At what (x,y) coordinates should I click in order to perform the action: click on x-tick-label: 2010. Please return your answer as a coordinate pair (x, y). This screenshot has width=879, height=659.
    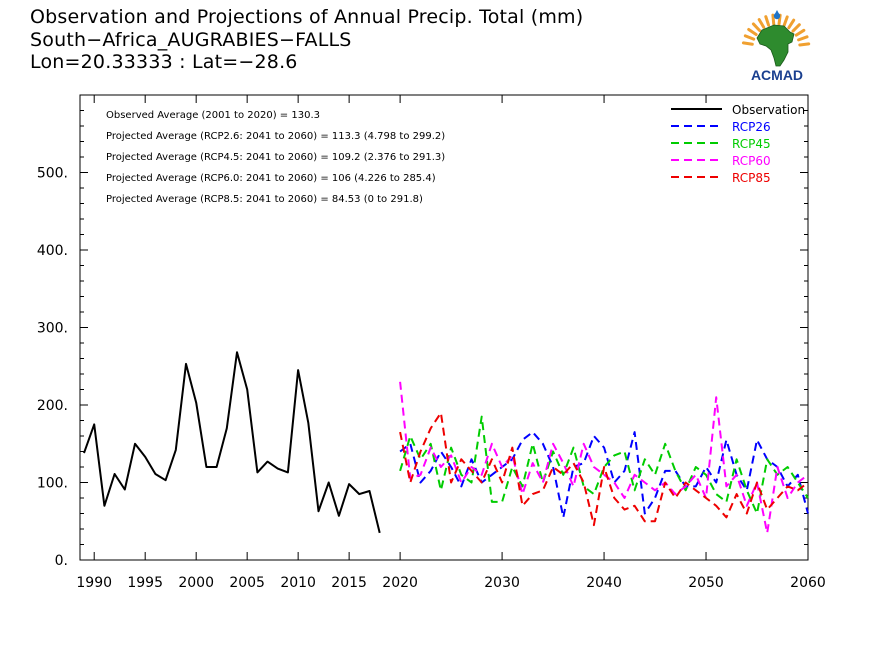
    Looking at the image, I should click on (298, 583).